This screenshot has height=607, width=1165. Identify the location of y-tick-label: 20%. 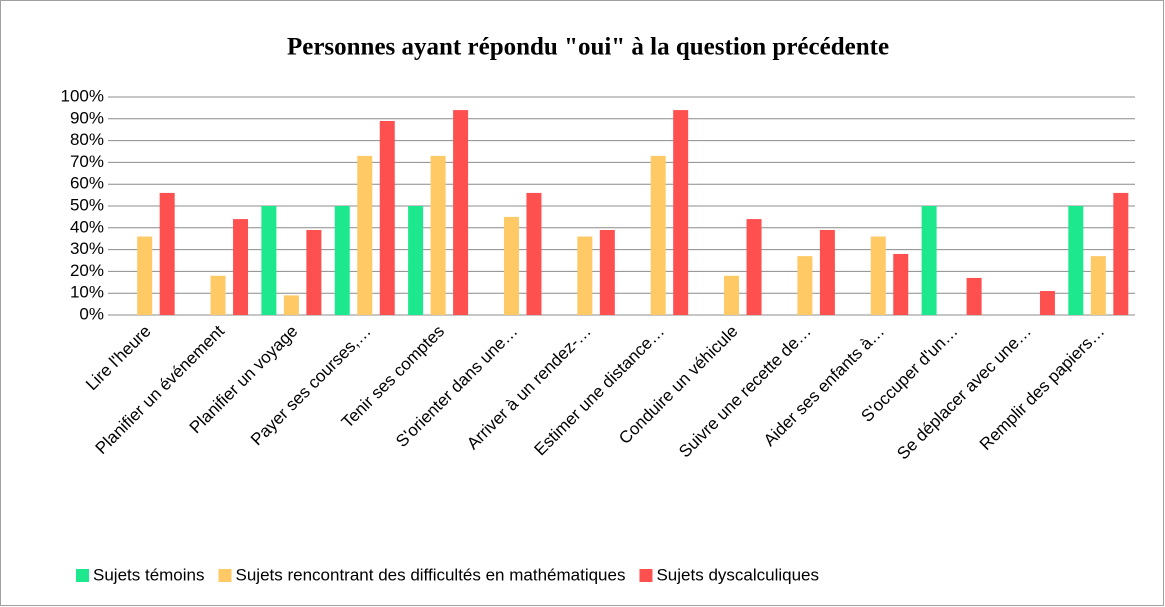
(87, 270).